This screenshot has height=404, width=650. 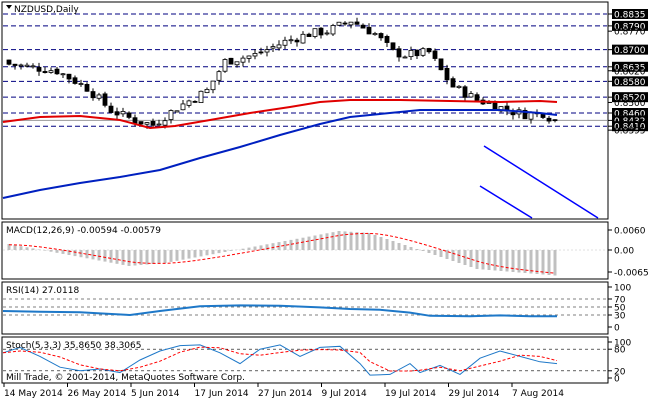 I want to click on macd-axis-label-1: 0.00, so click(x=624, y=252).